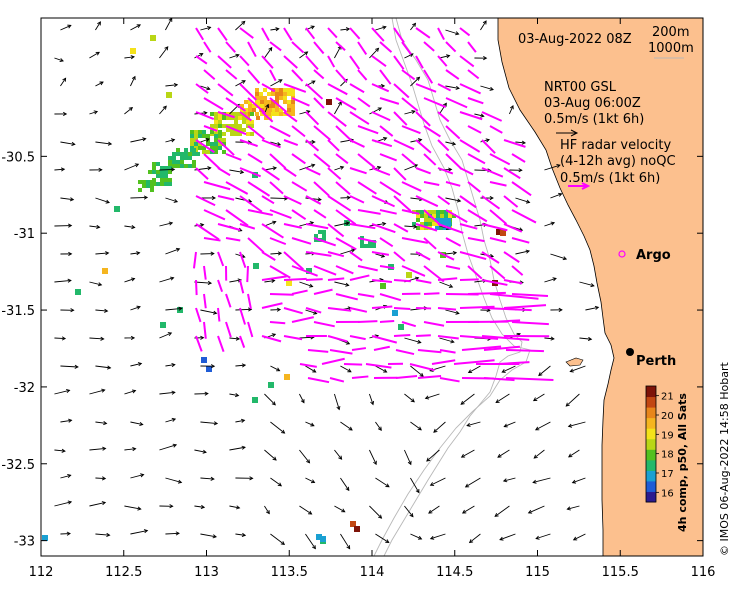 Image resolution: width=740 pixels, height=592 pixels. Describe the element at coordinates (574, 362) in the screenshot. I see `island-shape` at that location.